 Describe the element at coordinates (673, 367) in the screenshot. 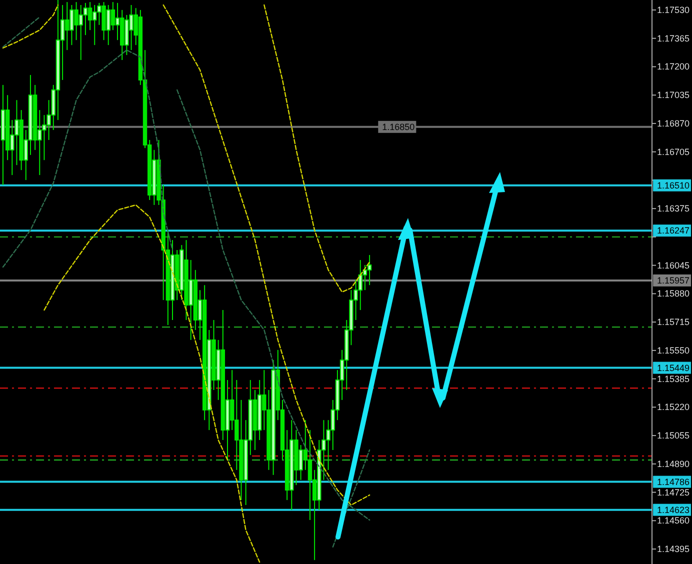

I see `ref-line-label: 1.15449` at that location.